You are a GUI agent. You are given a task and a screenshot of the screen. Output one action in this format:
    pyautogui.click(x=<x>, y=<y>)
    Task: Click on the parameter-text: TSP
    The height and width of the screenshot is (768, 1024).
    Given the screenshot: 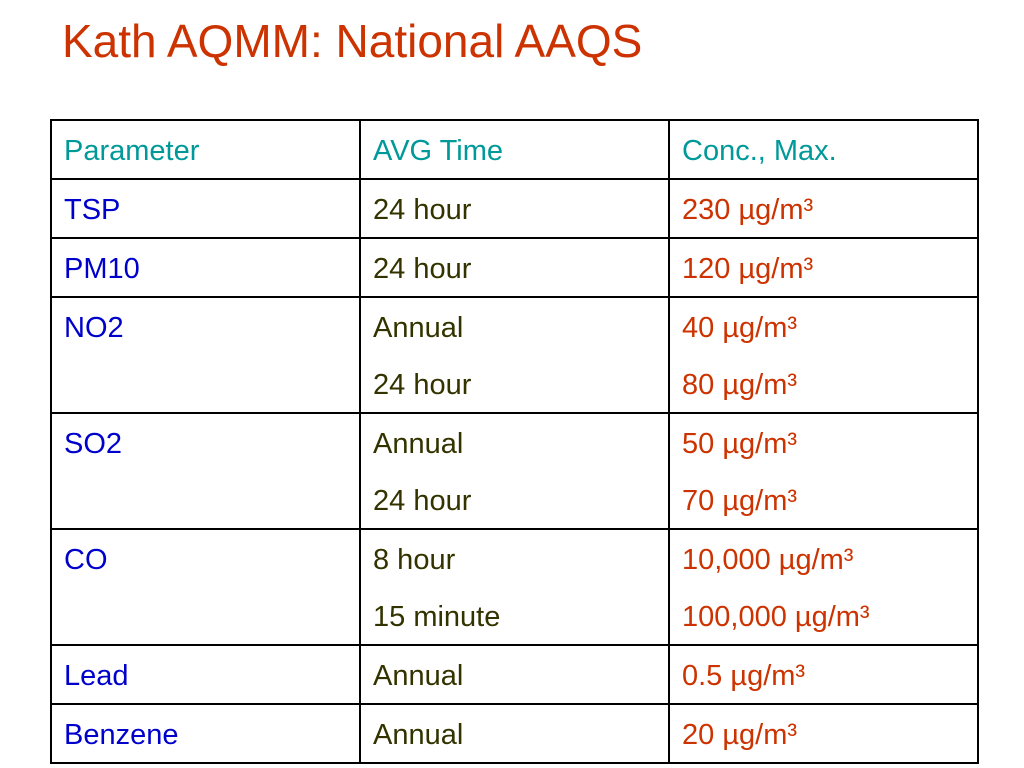 What is the action you would take?
    pyautogui.click(x=92, y=210)
    